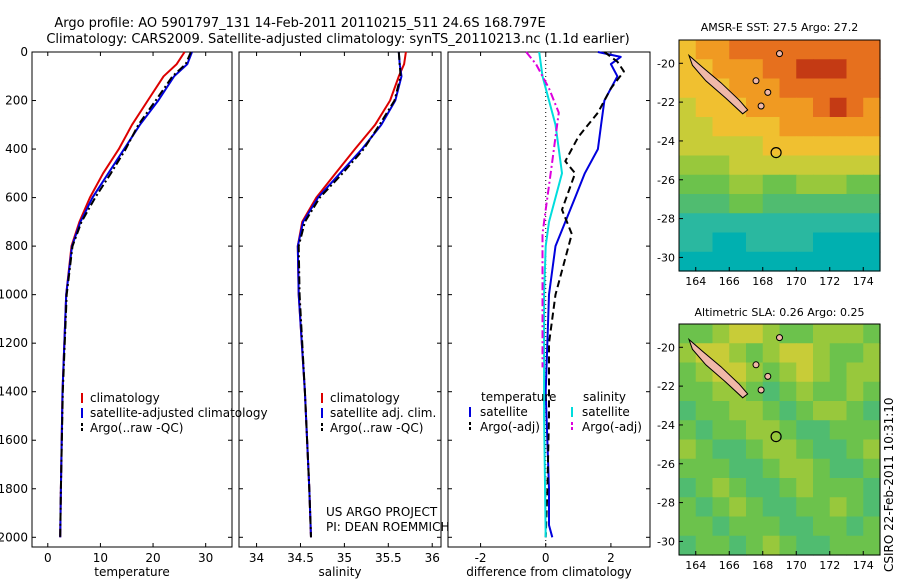  What do you see at coordinates (24, 52) in the screenshot?
I see `depth-tick-label: 0` at bounding box center [24, 52].